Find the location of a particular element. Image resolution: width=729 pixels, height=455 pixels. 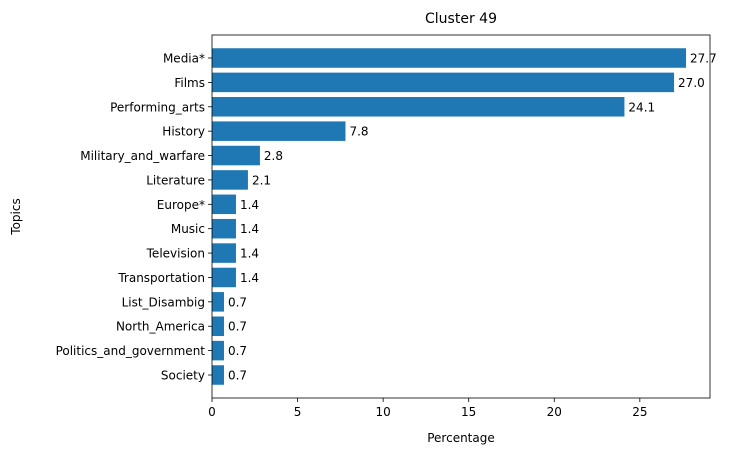

y-tick-label-5: Literature is located at coordinates (175, 180).